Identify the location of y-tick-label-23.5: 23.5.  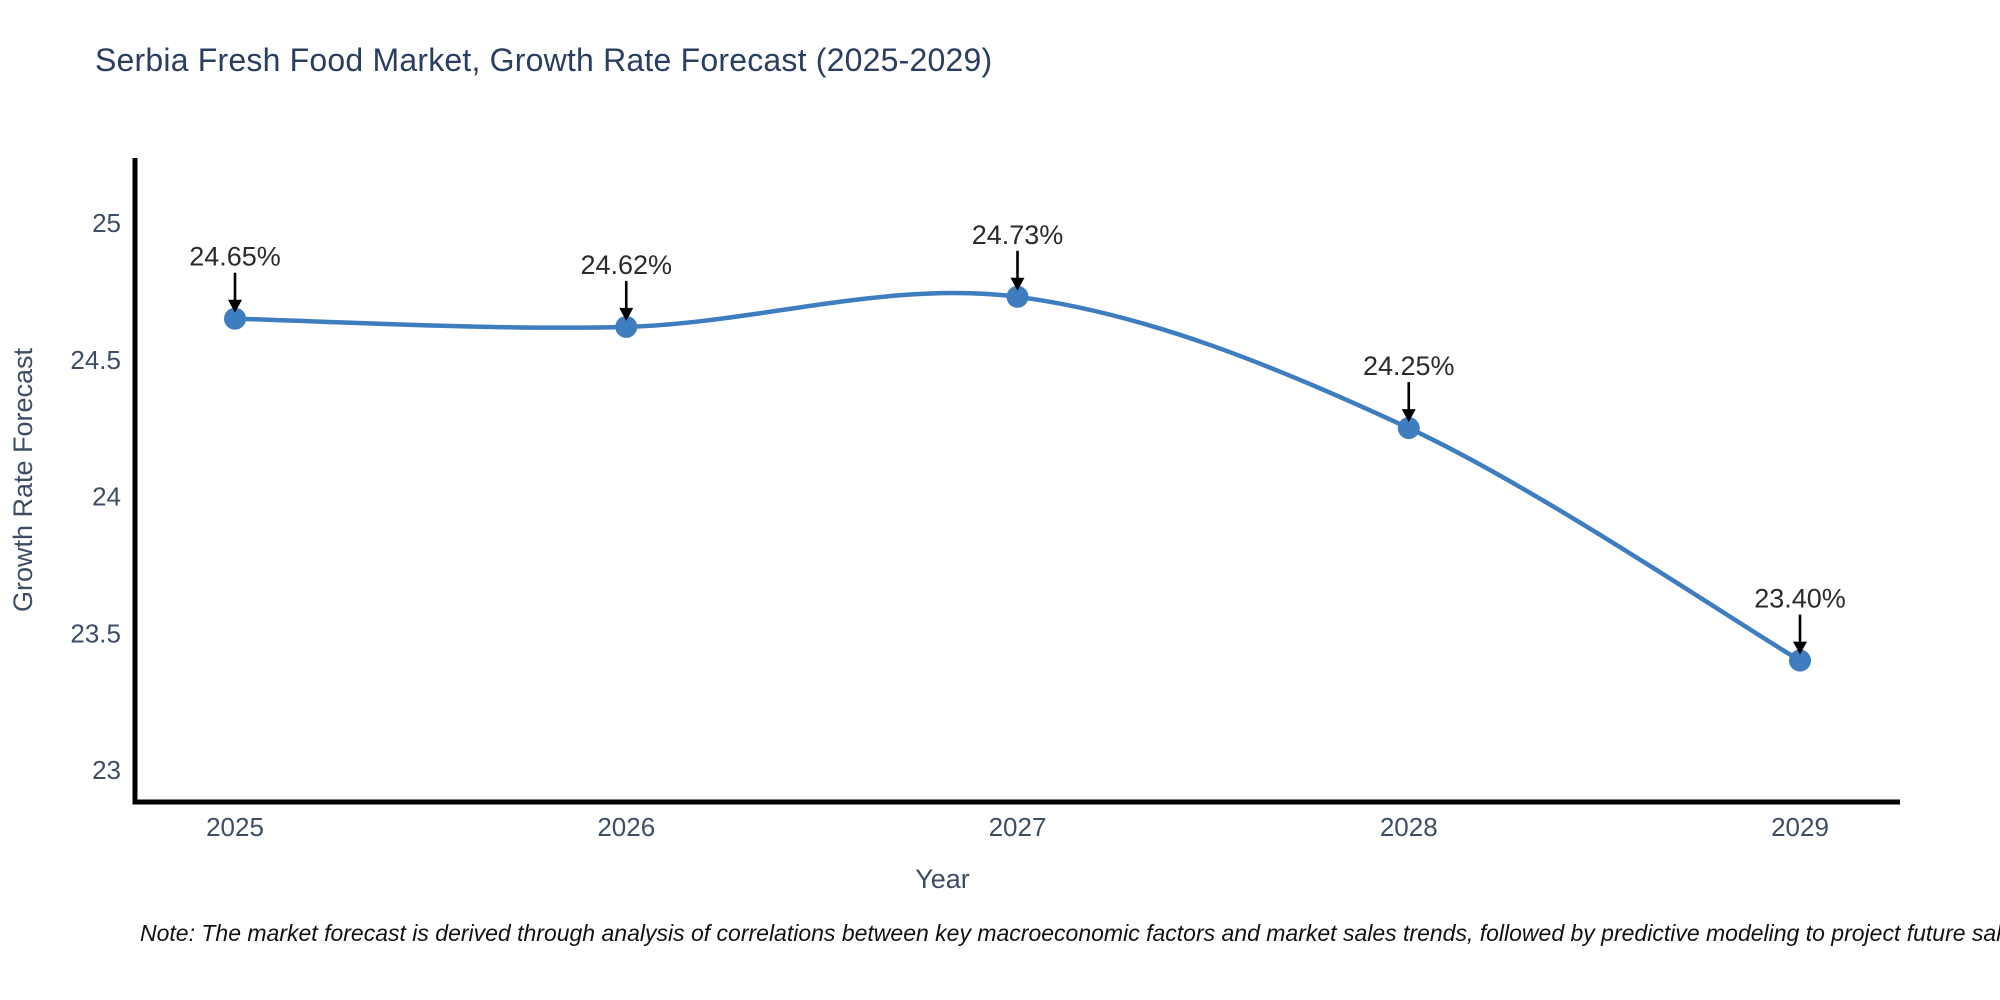
(95, 633).